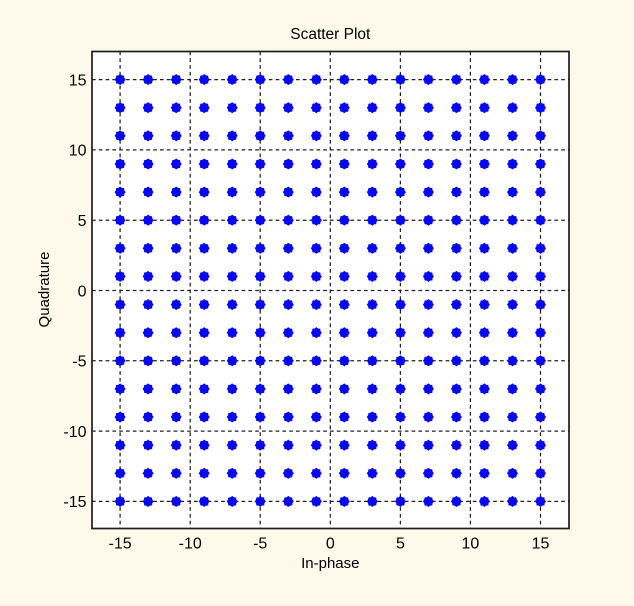  What do you see at coordinates (44, 290) in the screenshot?
I see `svg-text: Quadrature` at bounding box center [44, 290].